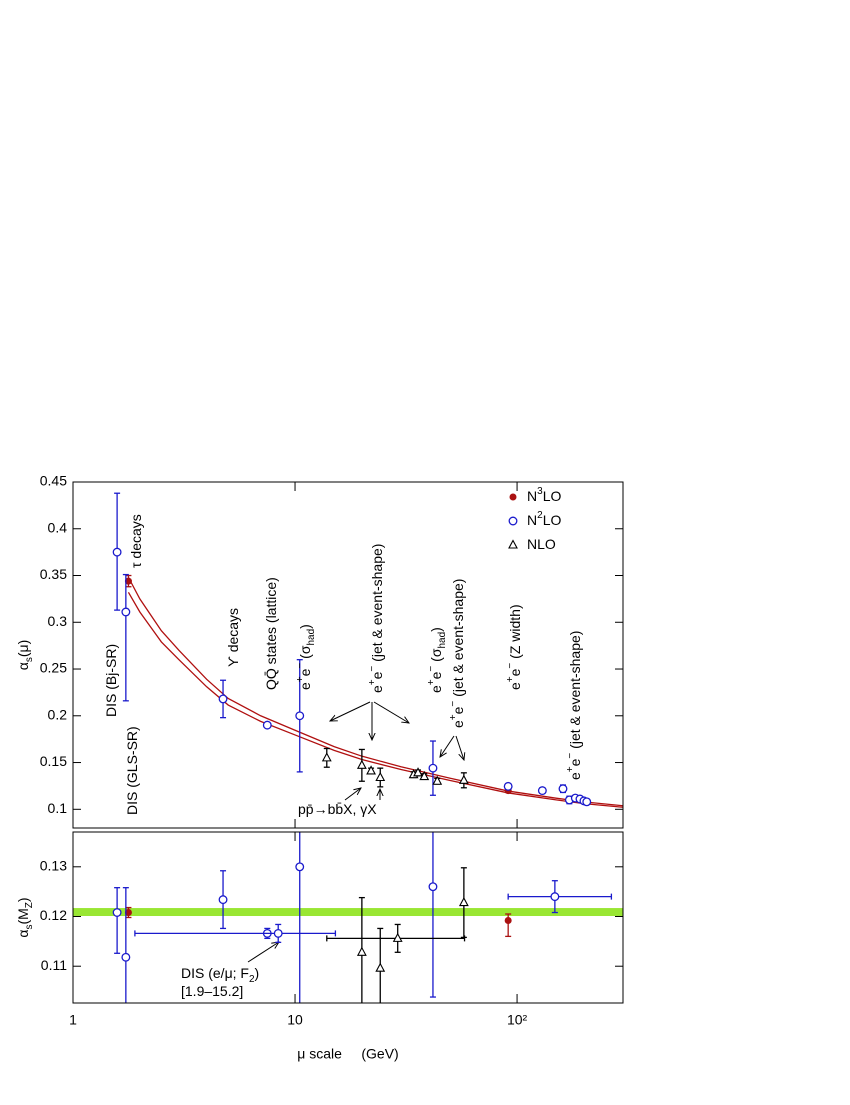  I want to click on annotation: DIS (e/μ; F2), so click(220, 975).